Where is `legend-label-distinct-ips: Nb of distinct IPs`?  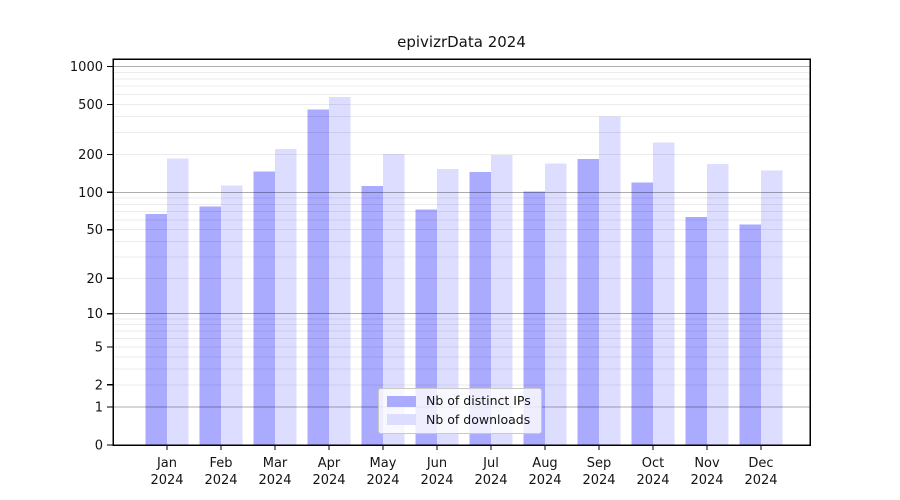 legend-label-distinct-ips: Nb of distinct IPs is located at coordinates (478, 400).